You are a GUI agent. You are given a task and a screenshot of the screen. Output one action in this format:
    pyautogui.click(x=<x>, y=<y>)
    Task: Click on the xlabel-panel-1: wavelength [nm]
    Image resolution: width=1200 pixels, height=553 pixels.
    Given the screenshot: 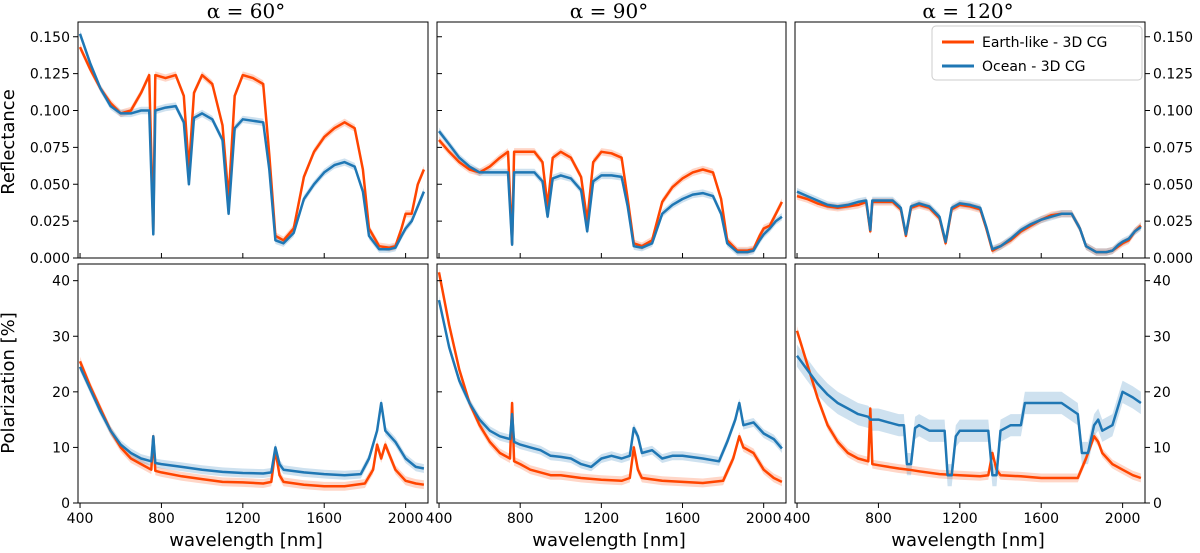 What is the action you would take?
    pyautogui.click(x=246, y=540)
    